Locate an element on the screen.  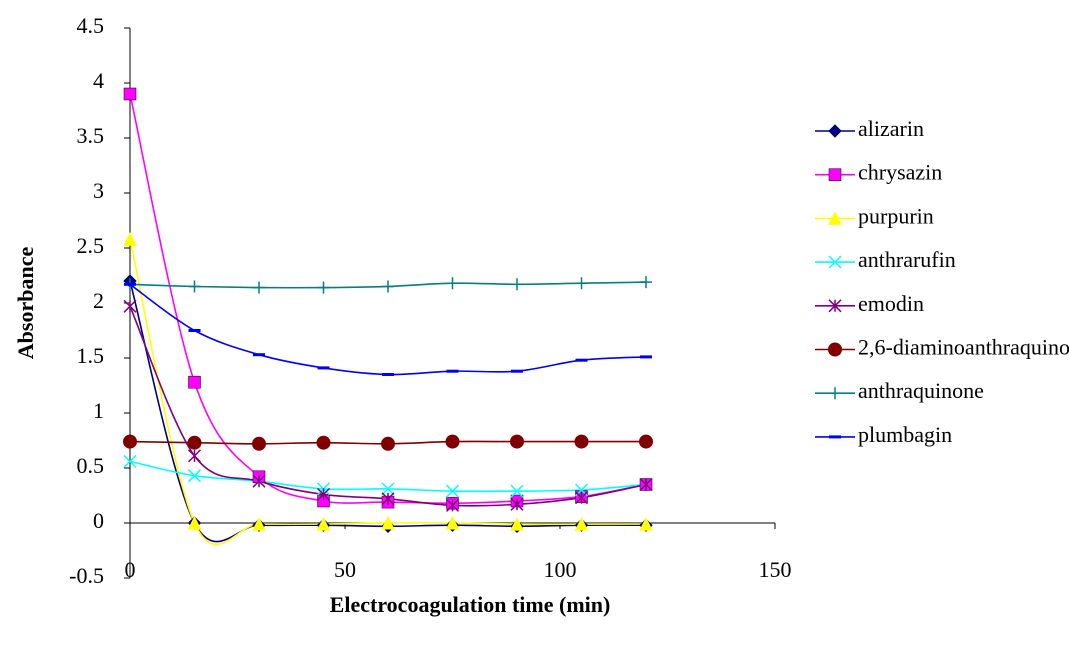
legend-label: anthraquinone is located at coordinates (921, 390).